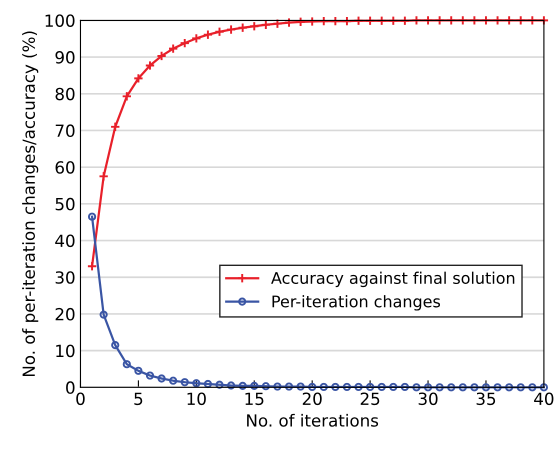 The image size is (555, 453). What do you see at coordinates (370, 399) in the screenshot?
I see `x-tick-label: 25` at bounding box center [370, 399].